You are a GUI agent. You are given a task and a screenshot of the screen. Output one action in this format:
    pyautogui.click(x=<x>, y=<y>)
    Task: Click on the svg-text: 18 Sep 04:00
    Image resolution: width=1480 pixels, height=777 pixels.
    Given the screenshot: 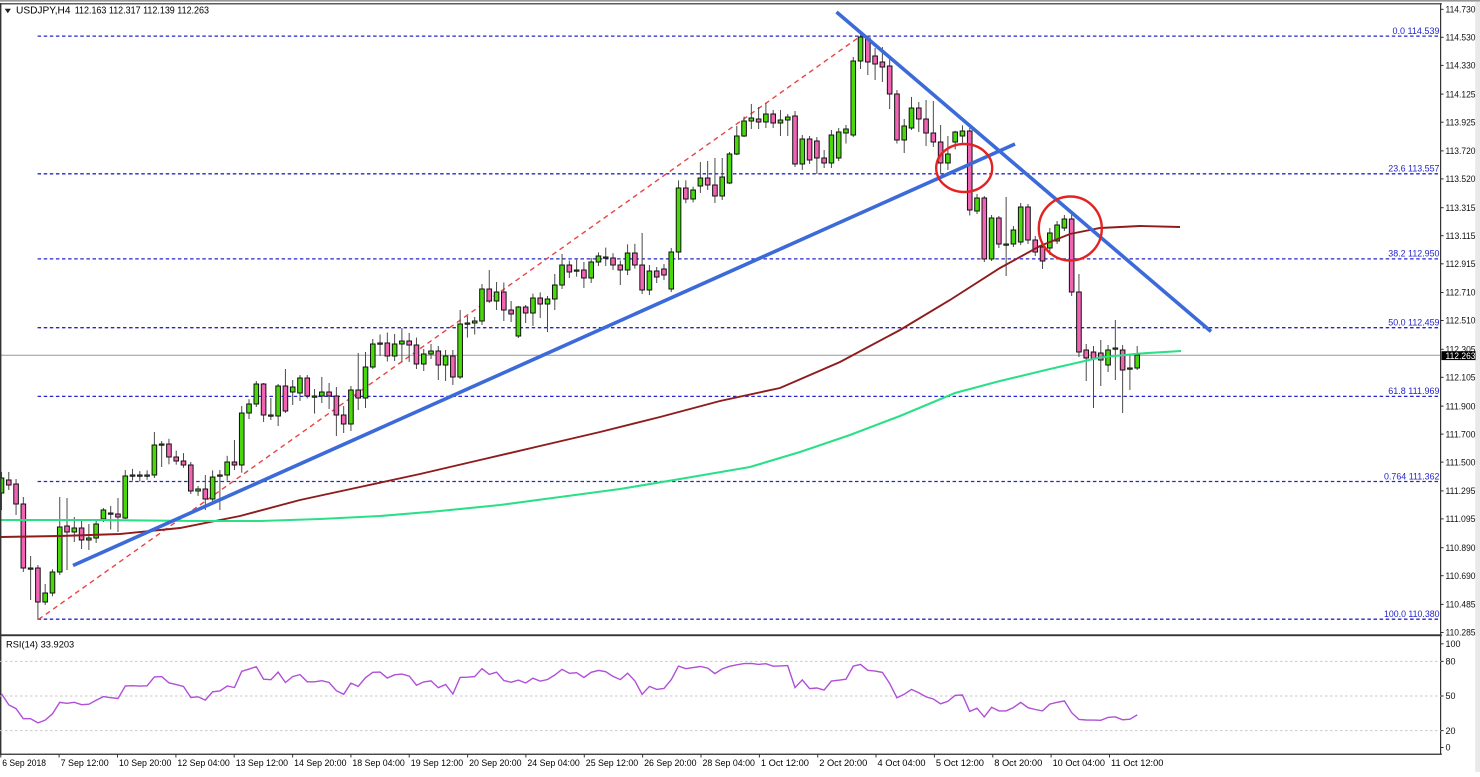 What is the action you would take?
    pyautogui.click(x=378, y=763)
    